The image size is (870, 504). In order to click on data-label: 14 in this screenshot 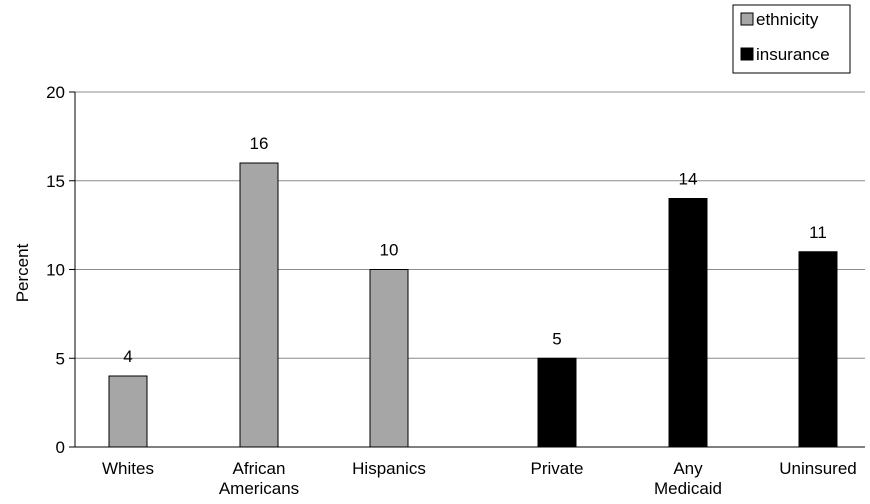, I will do `click(688, 179)`.